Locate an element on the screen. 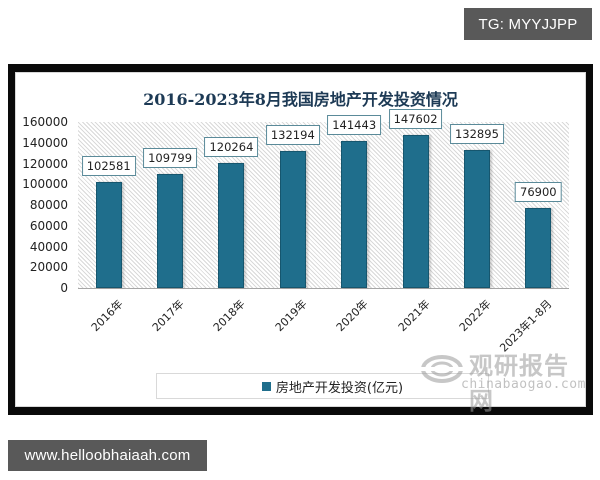 The width and height of the screenshot is (600, 480). legend-swatch-icon is located at coordinates (266, 386).